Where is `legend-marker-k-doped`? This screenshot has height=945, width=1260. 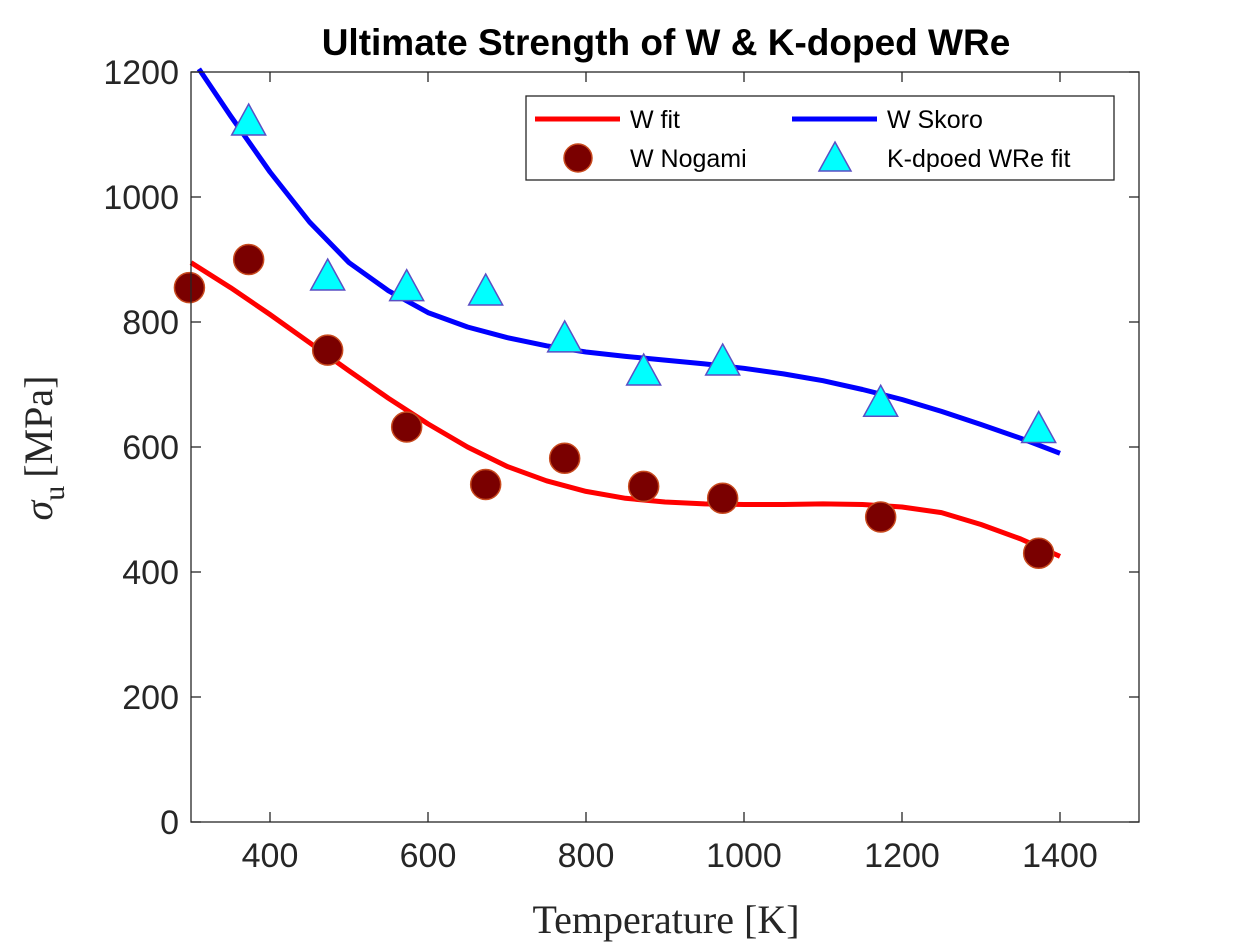 legend-marker-k-doped is located at coordinates (835, 156).